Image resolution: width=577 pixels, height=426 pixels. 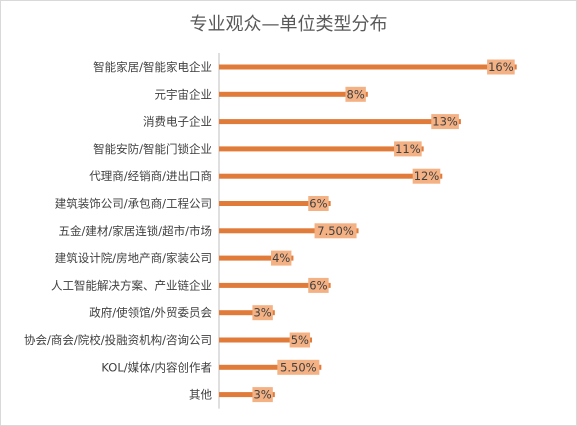 I want to click on data-label: 16%, so click(x=501, y=67).